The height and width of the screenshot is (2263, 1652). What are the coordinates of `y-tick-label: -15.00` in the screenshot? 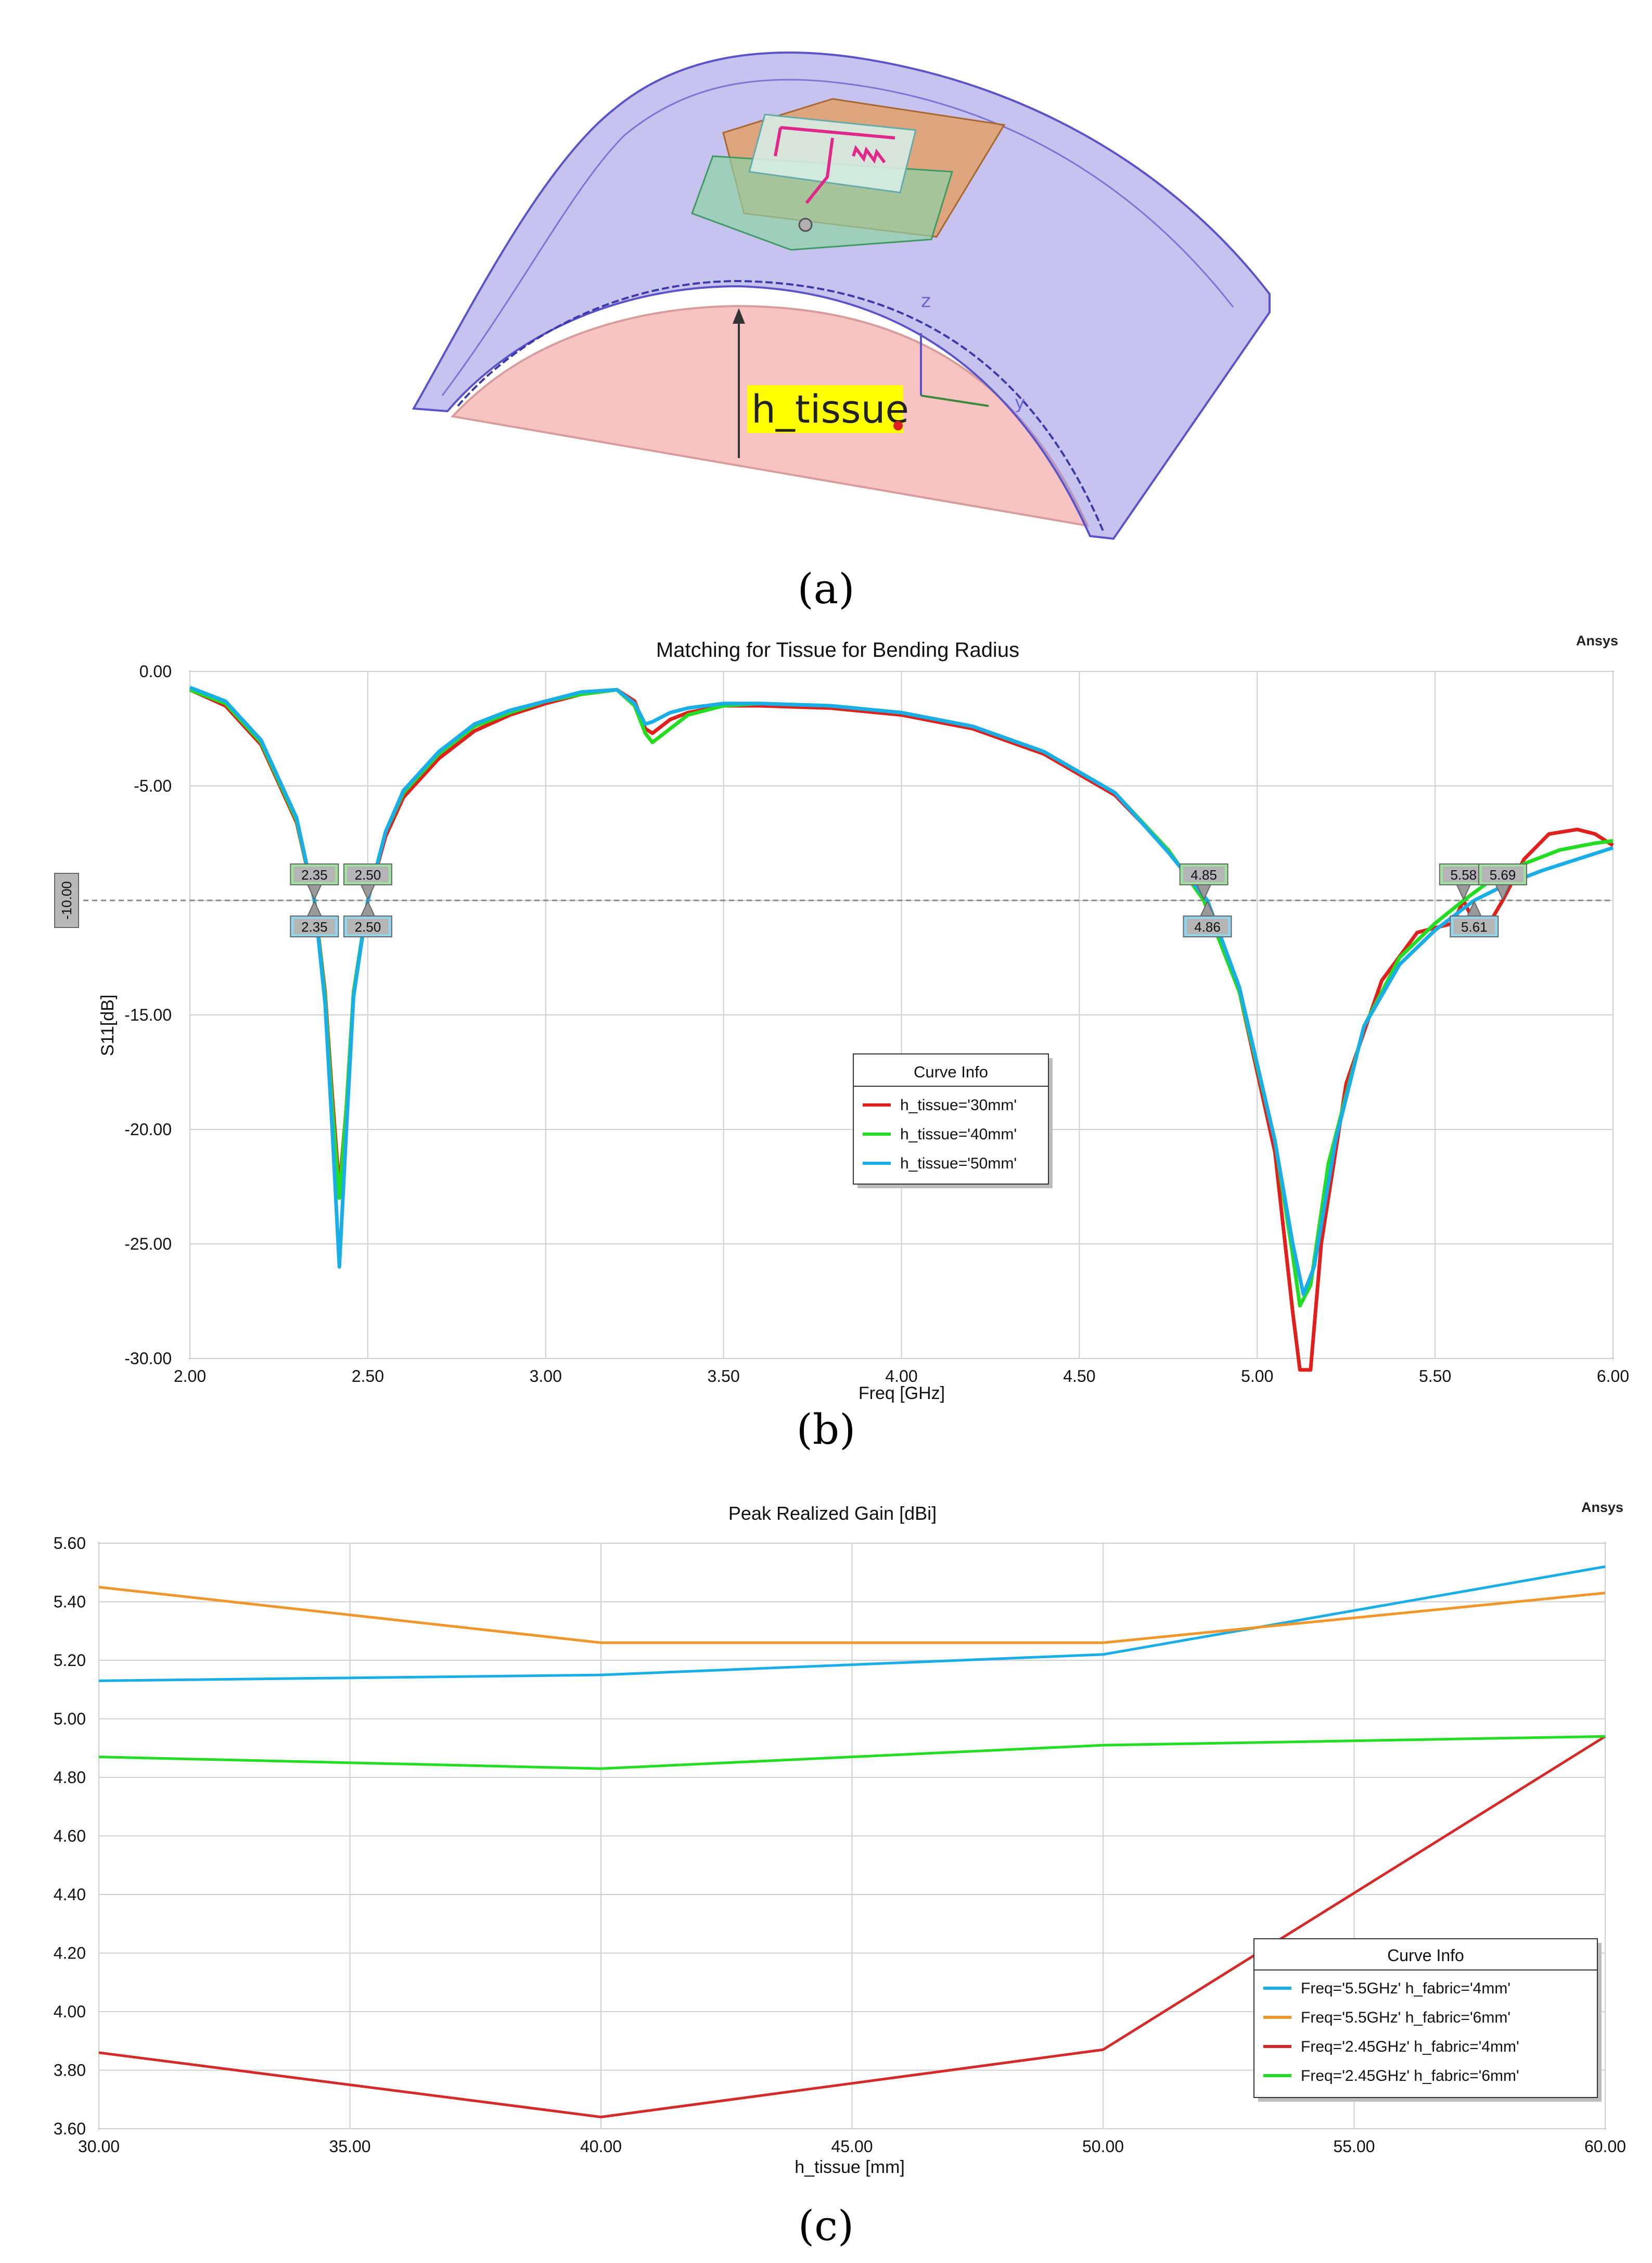 It's located at (148, 1015).